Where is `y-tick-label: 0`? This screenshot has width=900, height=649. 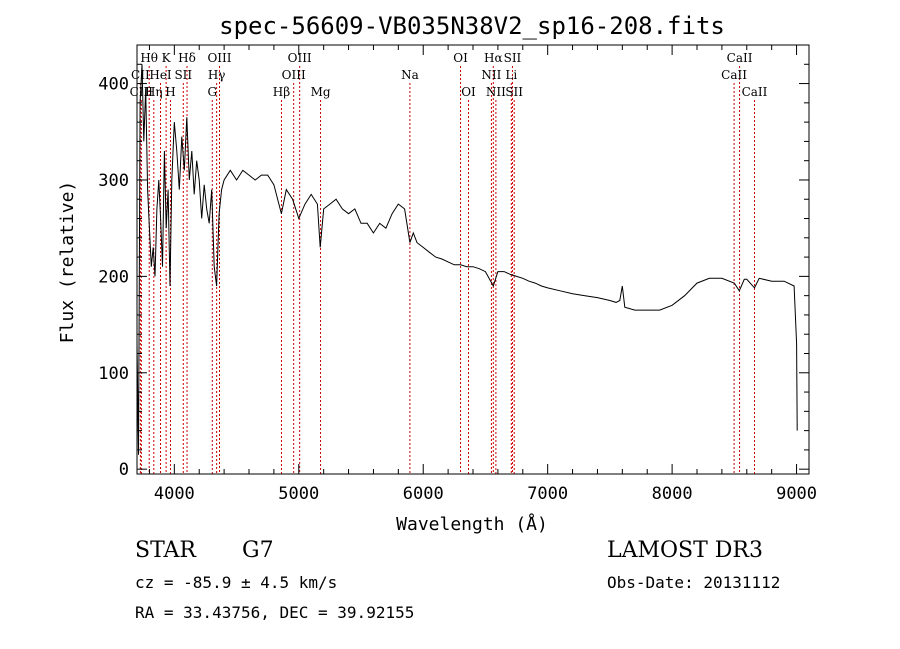 y-tick-label: 0 is located at coordinates (124, 470).